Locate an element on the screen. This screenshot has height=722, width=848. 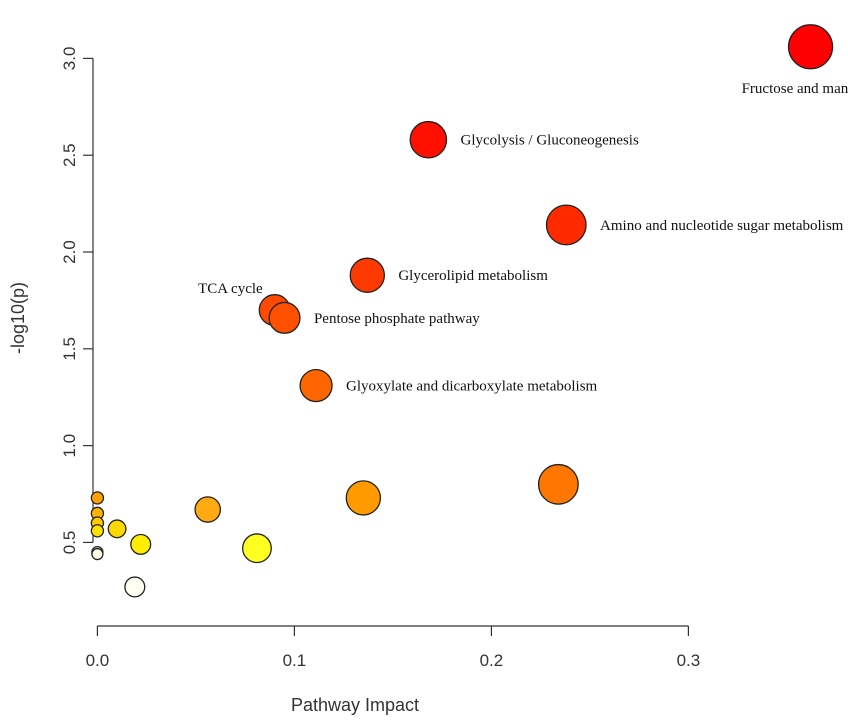
y-tick-label: 2.0 is located at coordinates (69, 252).